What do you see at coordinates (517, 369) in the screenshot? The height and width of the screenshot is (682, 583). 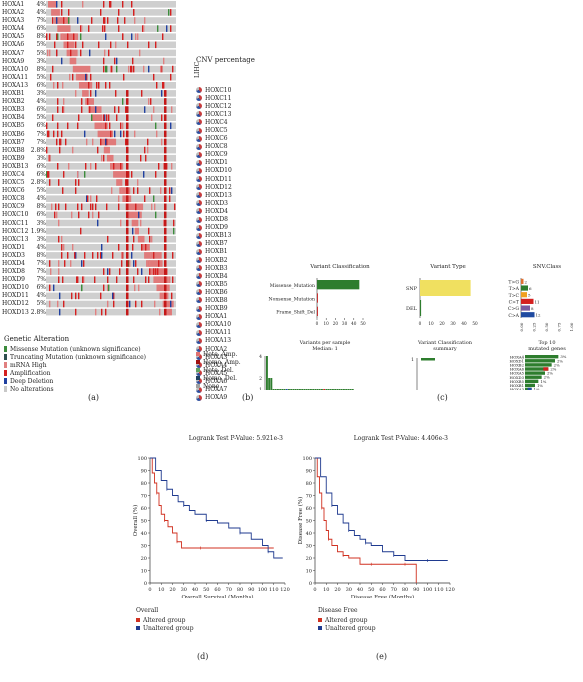 I see `top10-gene-label: HOXA6` at bounding box center [517, 369].